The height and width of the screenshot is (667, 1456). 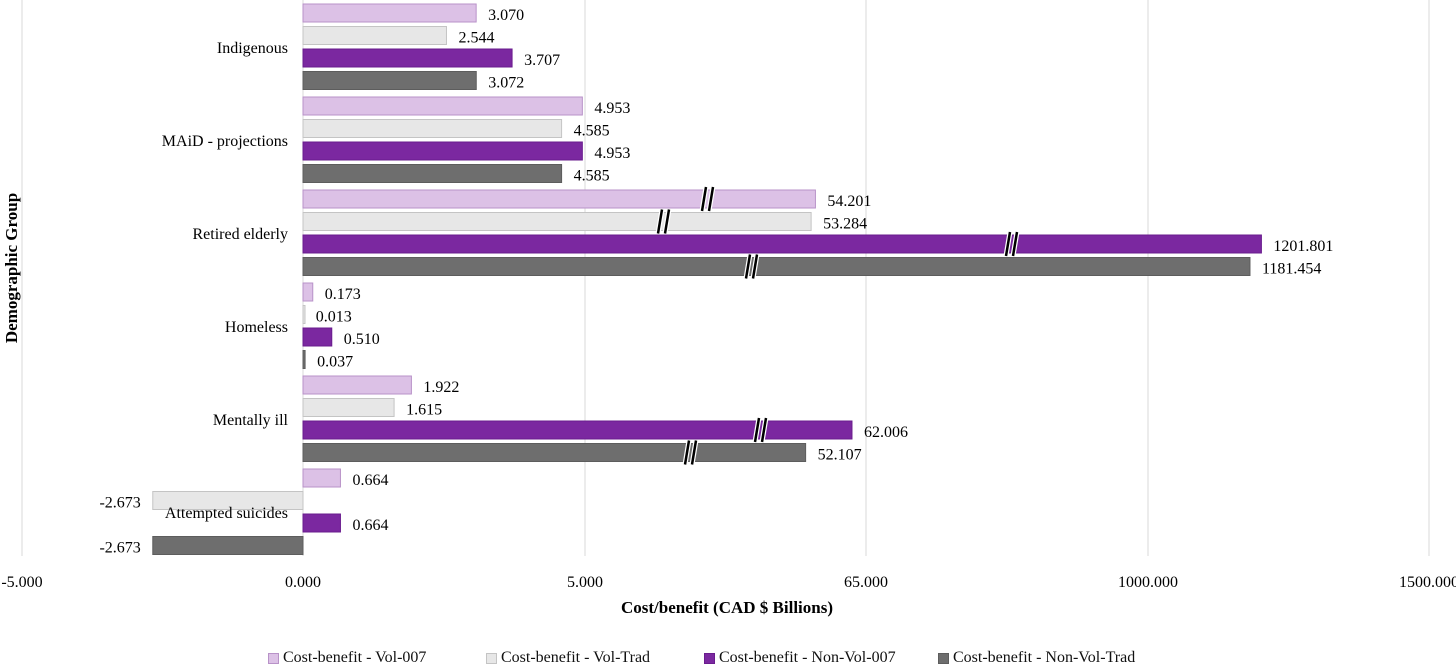 What do you see at coordinates (21, 582) in the screenshot?
I see `x-tick-label: -5.000` at bounding box center [21, 582].